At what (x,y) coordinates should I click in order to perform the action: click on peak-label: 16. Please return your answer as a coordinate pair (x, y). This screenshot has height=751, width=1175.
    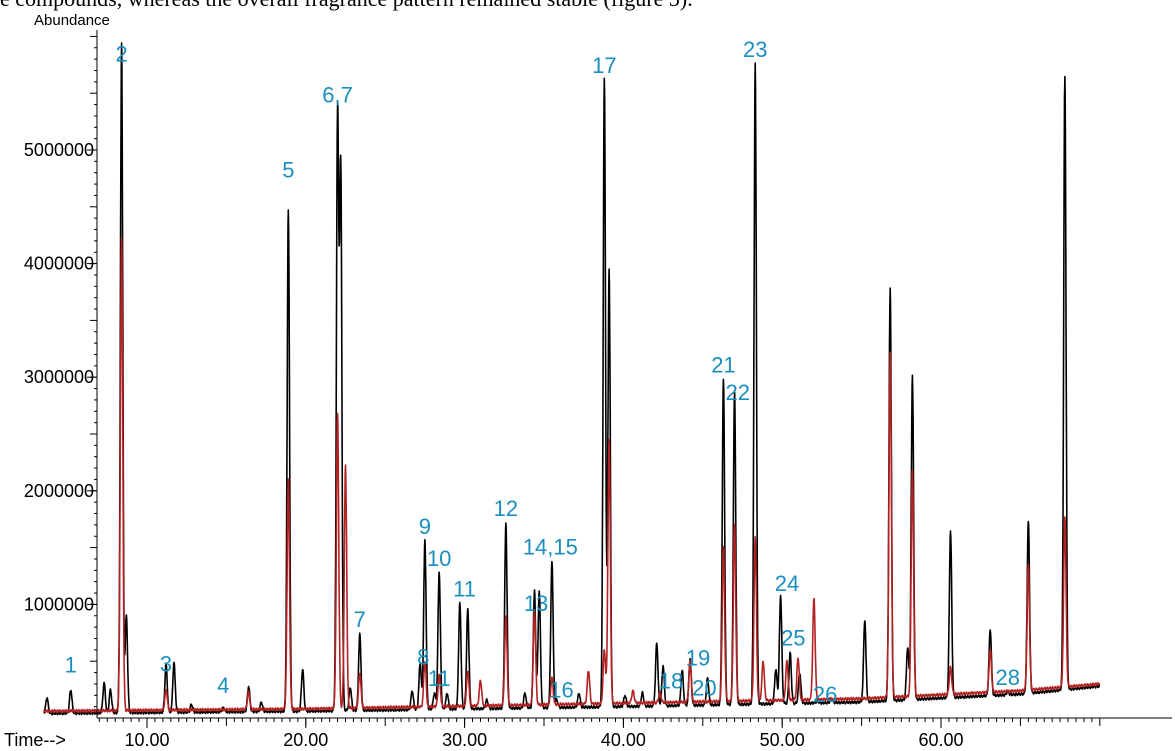
    Looking at the image, I should click on (561, 690).